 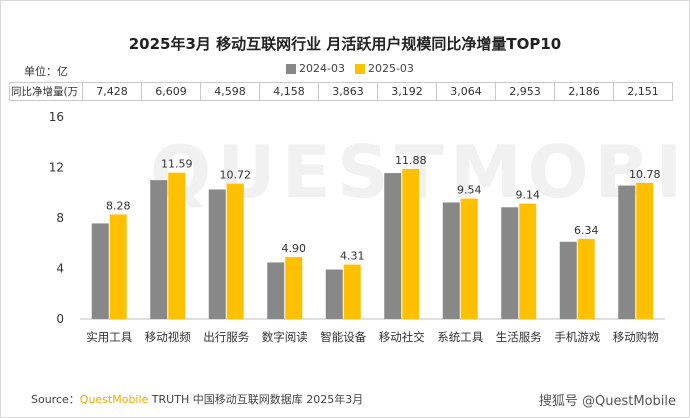 I want to click on data-label: 10.72, so click(x=236, y=175).